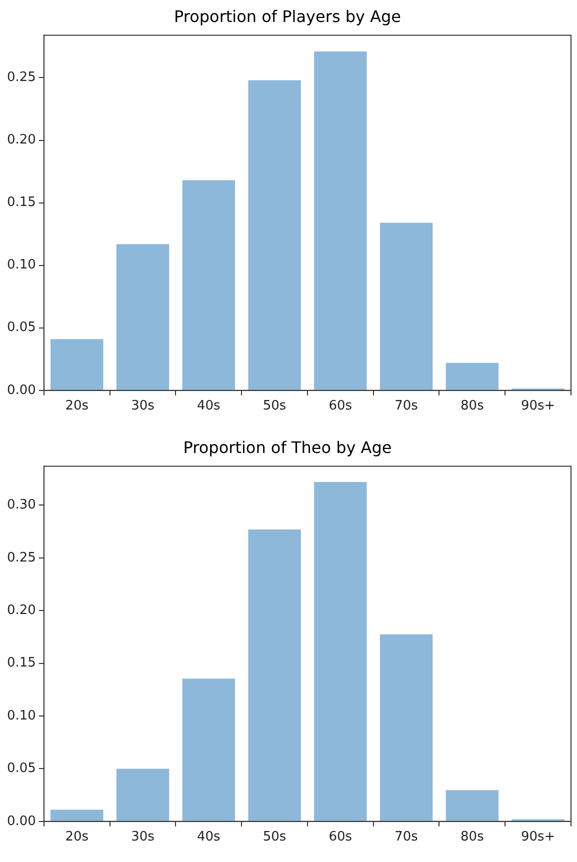 This screenshot has height=862, width=577. I want to click on chart-title: Proportion of Players by Age, so click(288, 16).